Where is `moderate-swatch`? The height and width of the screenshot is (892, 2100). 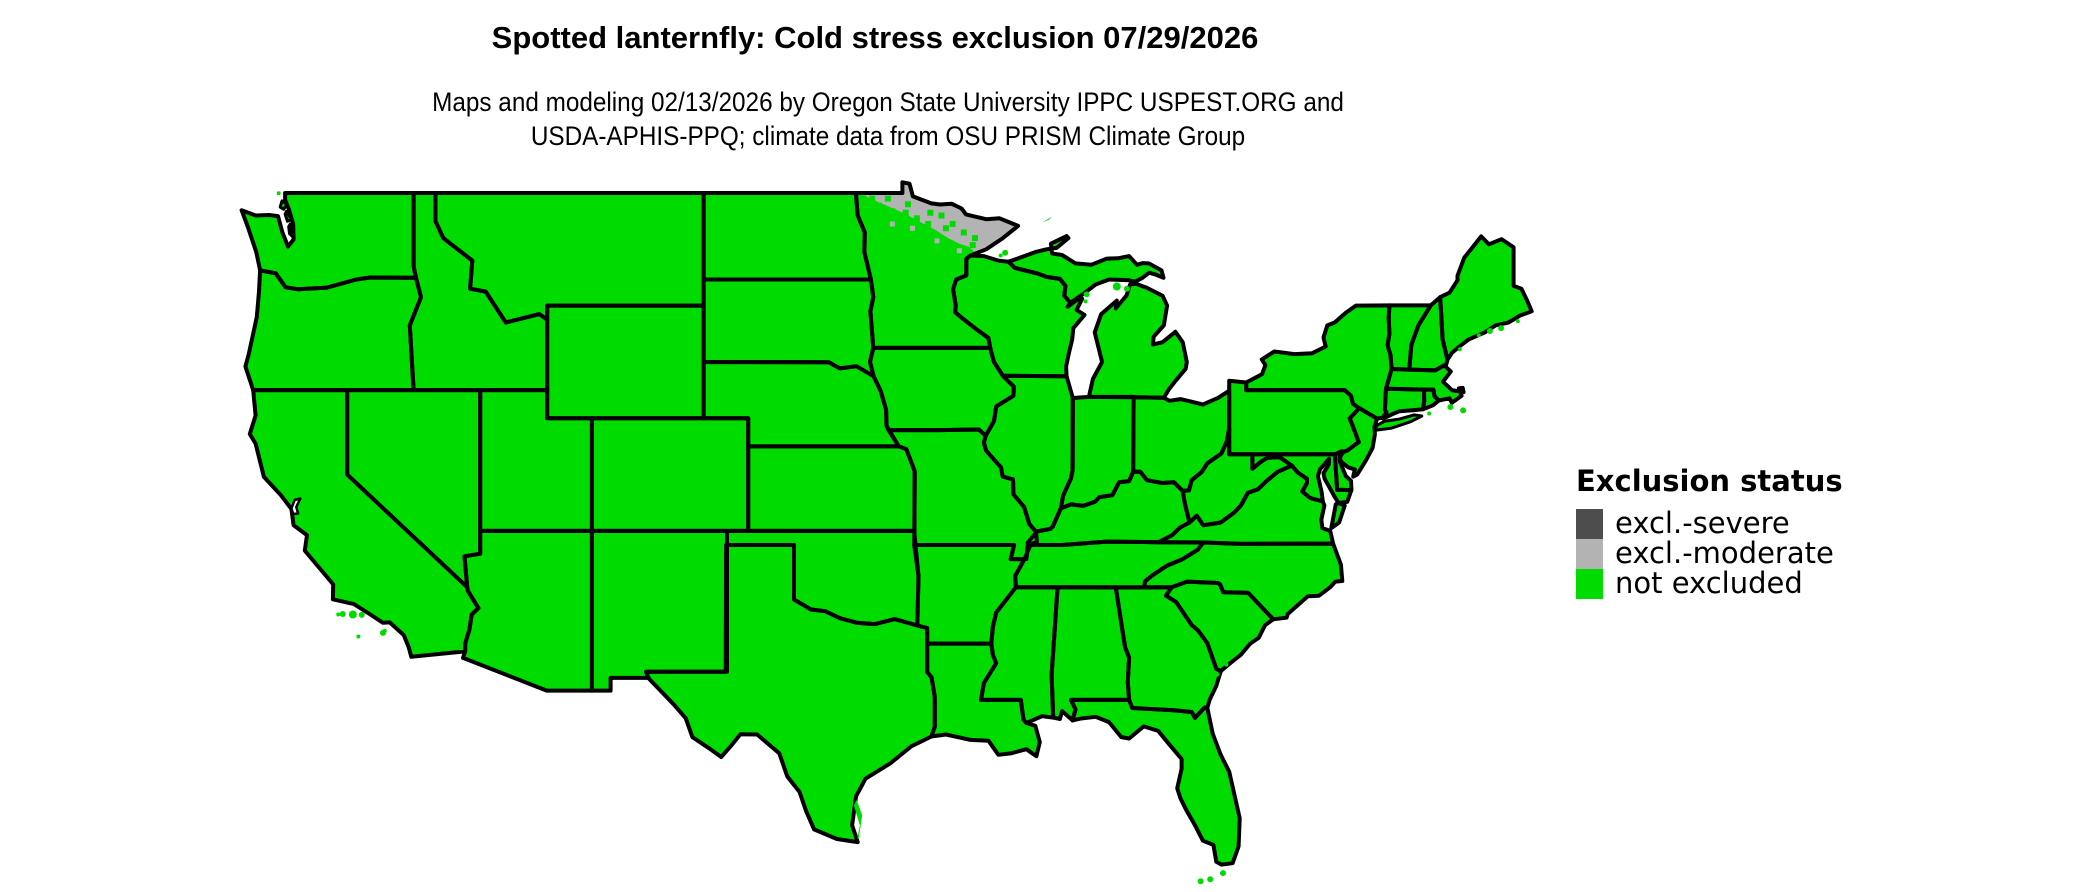
moderate-swatch is located at coordinates (1589, 554).